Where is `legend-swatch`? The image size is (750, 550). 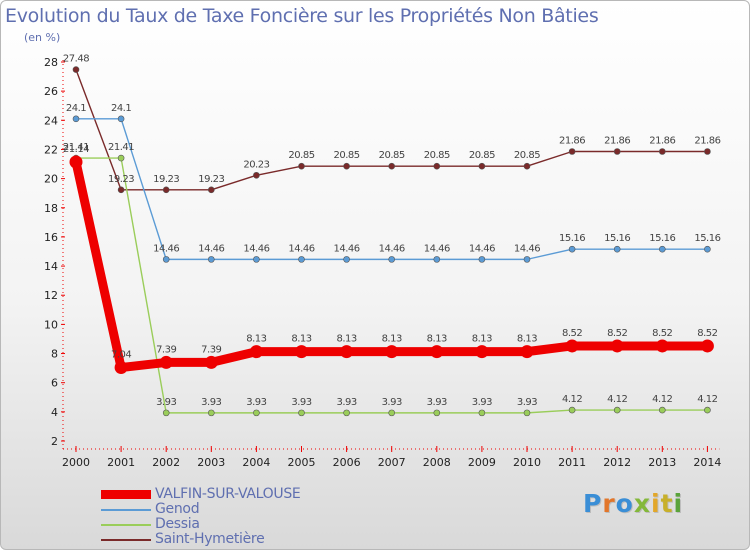 legend-swatch is located at coordinates (126, 540).